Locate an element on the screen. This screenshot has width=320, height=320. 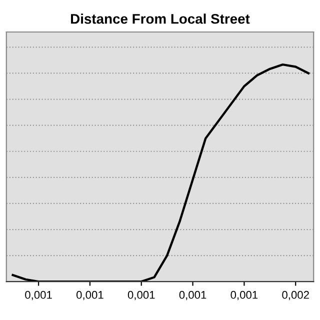
chart-title: Distance From Local Street is located at coordinates (160, 19).